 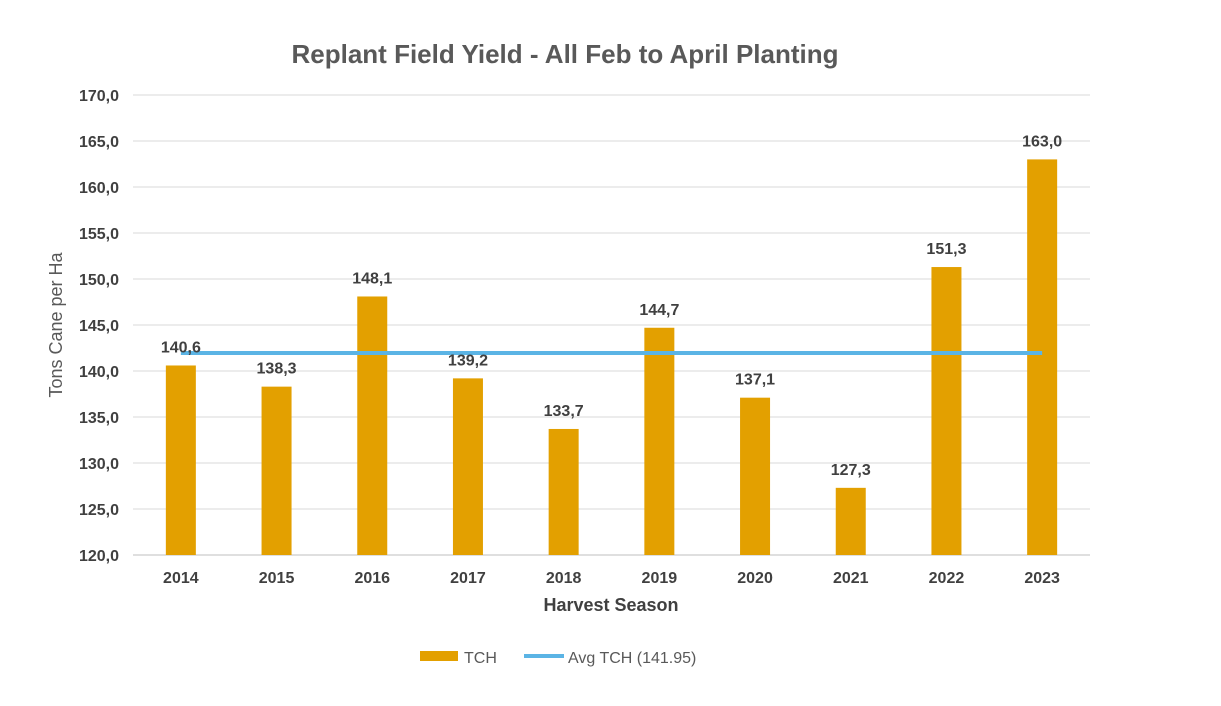 I want to click on y-tick-label: 160,0, so click(x=99, y=188).